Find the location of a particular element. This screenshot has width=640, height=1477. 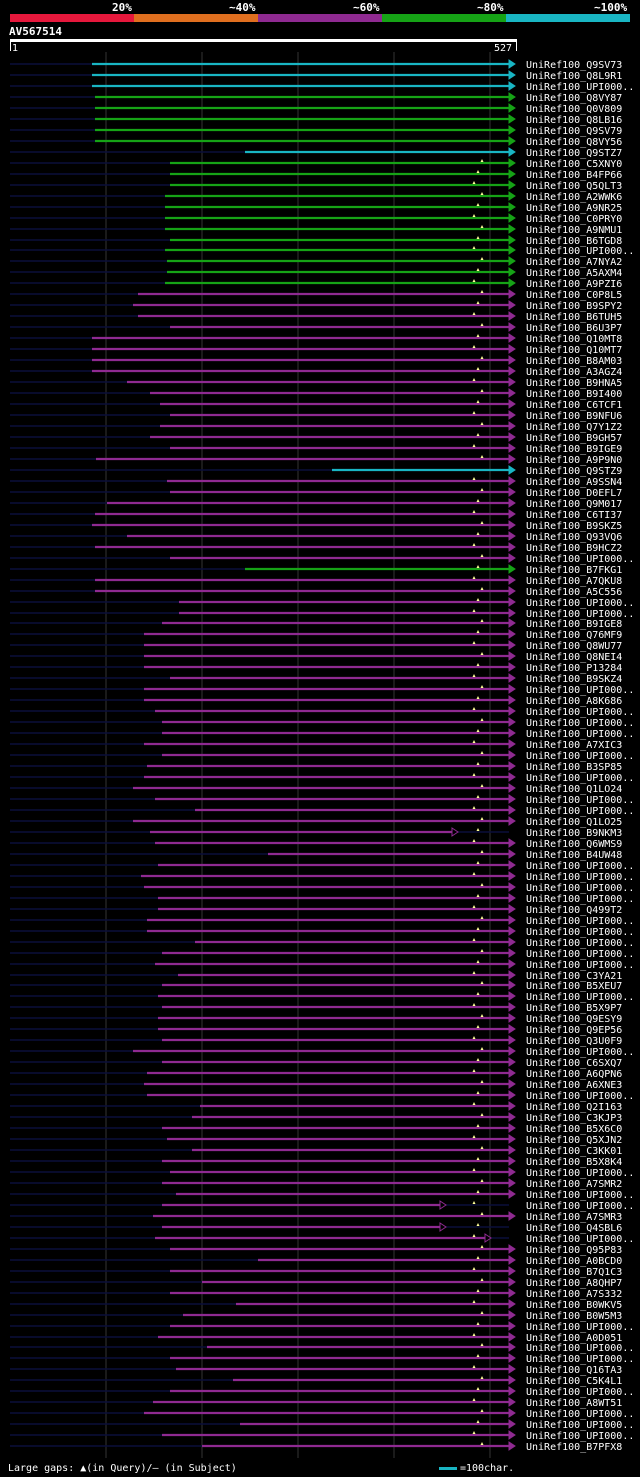

hit-row: UniRef100_B9HCZ2 is located at coordinates (316, 548).